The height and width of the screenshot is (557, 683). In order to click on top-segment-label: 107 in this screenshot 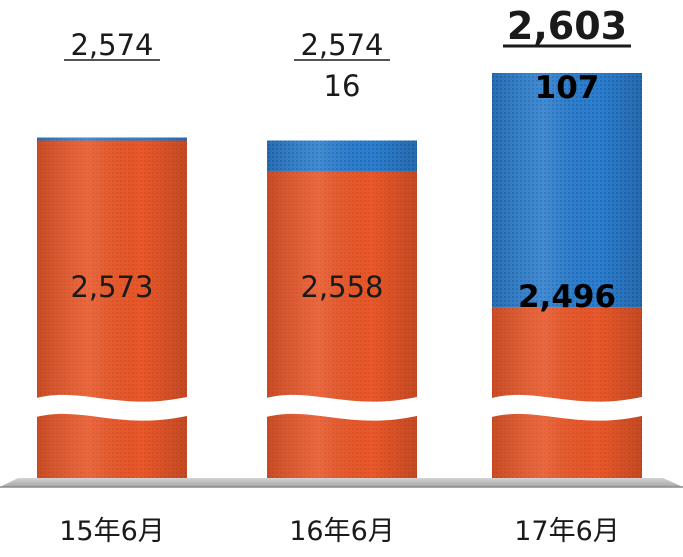, I will do `click(567, 88)`.